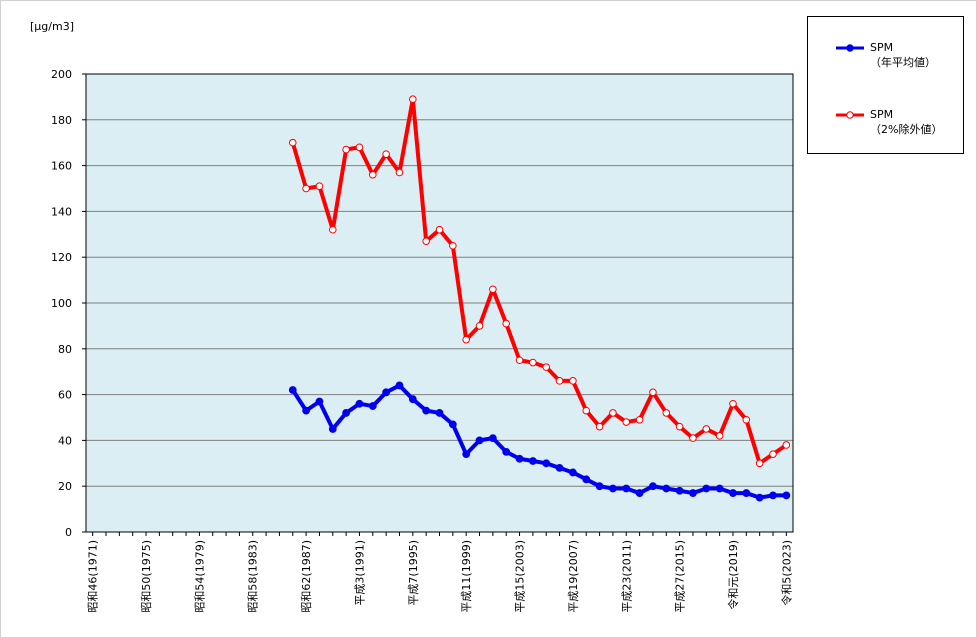 This screenshot has height=638, width=977. What do you see at coordinates (146, 576) in the screenshot?
I see `x-tick-label: 昭和50(1975)` at bounding box center [146, 576].